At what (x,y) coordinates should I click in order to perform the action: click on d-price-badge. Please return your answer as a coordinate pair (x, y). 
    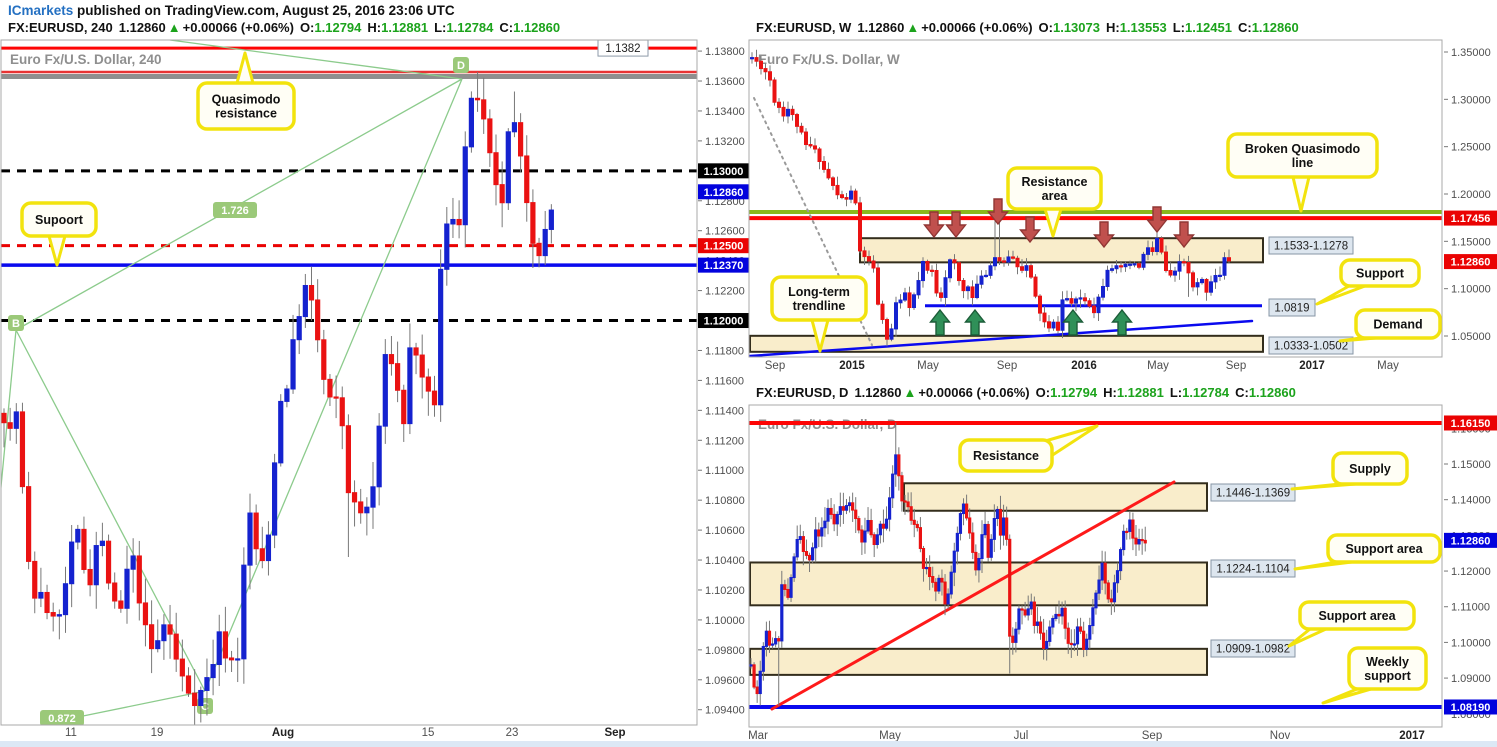
    Looking at the image, I should click on (1470, 423).